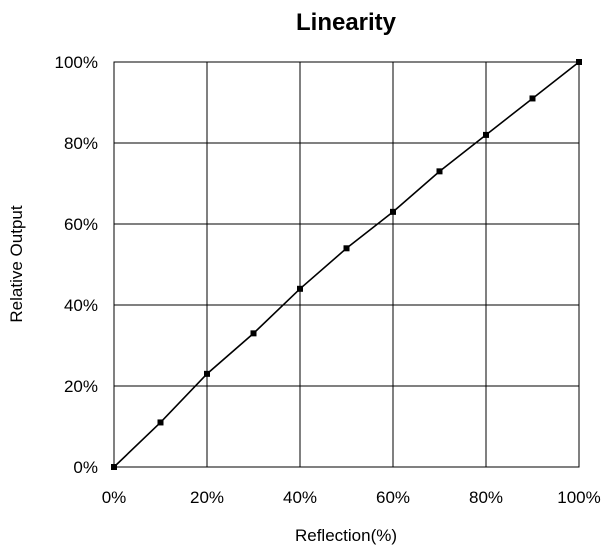 The image size is (607, 553). I want to click on x-tick-label: 100%, so click(578, 497).